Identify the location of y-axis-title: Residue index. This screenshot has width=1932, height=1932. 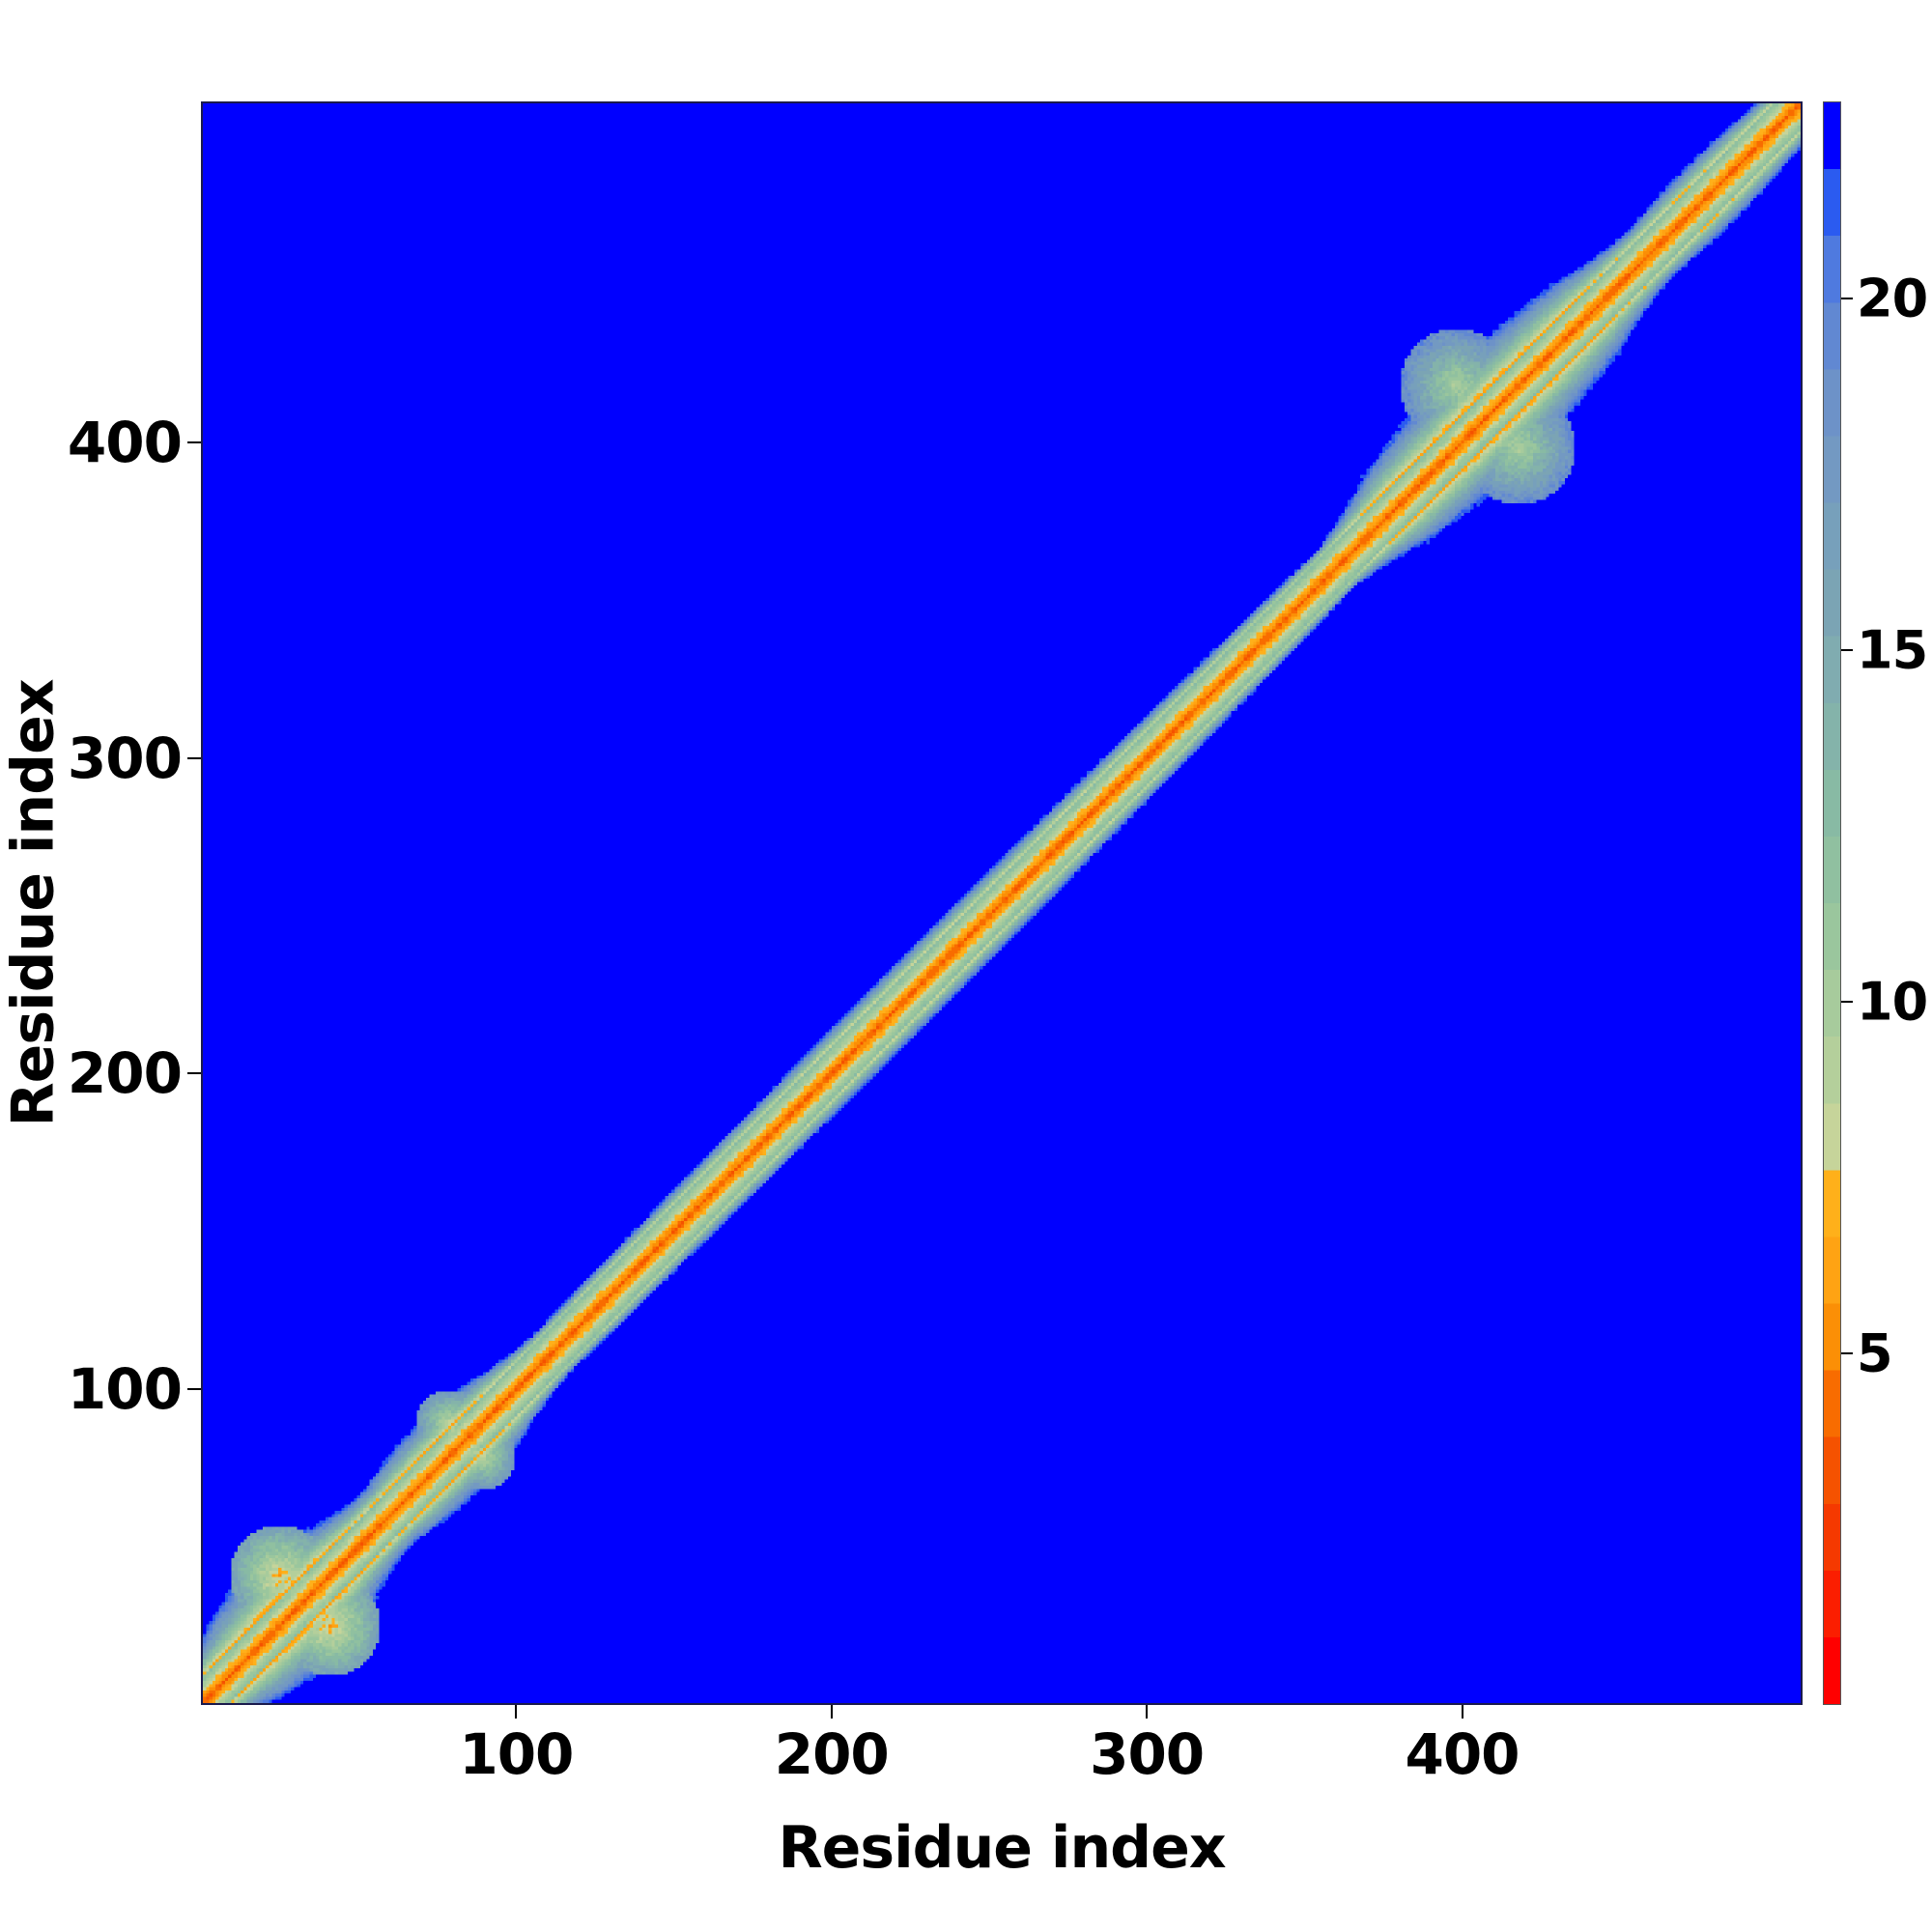
(34, 903).